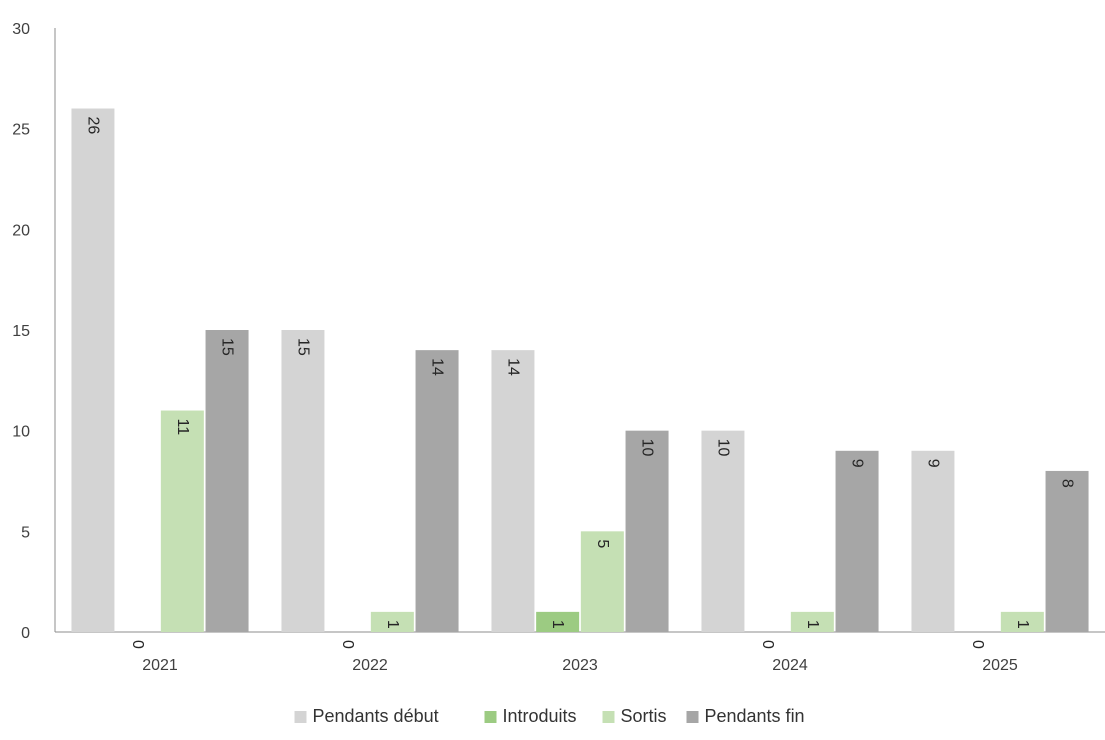 This screenshot has width=1105, height=740. I want to click on y-tick-label: 10, so click(21, 432).